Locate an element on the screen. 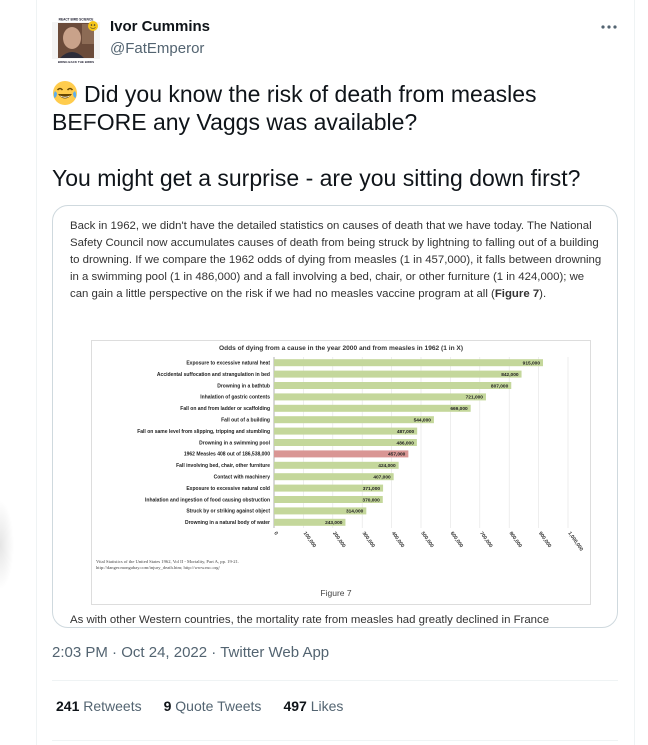 The height and width of the screenshot is (745, 648). tweet-timestamp: 2:03 PM · Oct 24, 2022 · Twitter Web App is located at coordinates (190, 652).